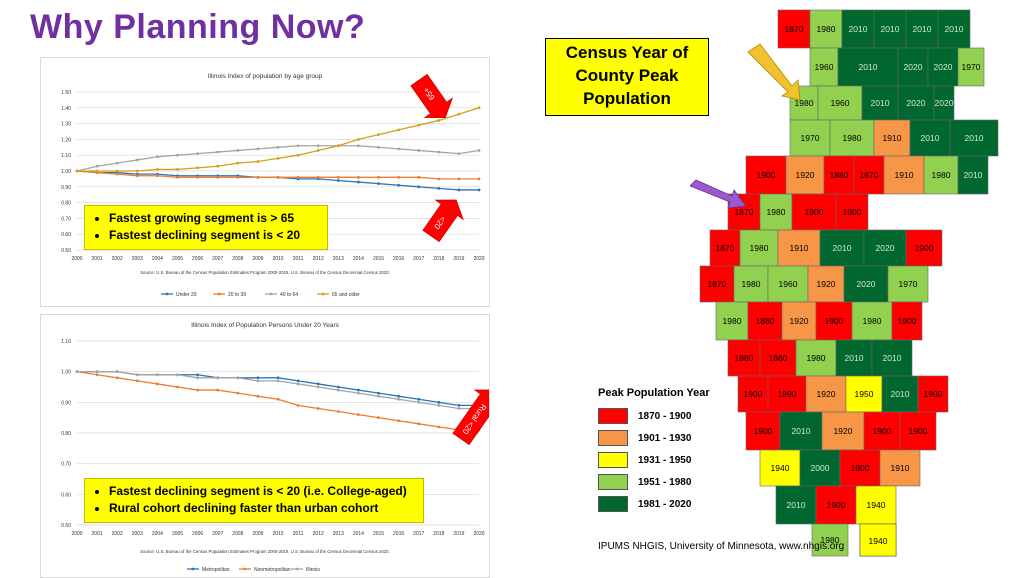  I want to click on x-tick-label: 2017, so click(418, 534).